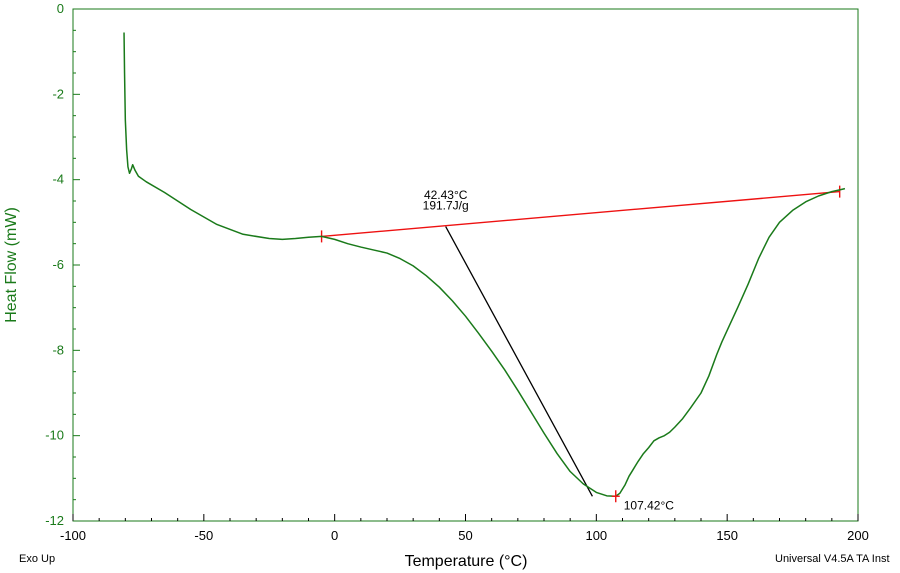  I want to click on y-tick-label: -12, so click(54, 520).